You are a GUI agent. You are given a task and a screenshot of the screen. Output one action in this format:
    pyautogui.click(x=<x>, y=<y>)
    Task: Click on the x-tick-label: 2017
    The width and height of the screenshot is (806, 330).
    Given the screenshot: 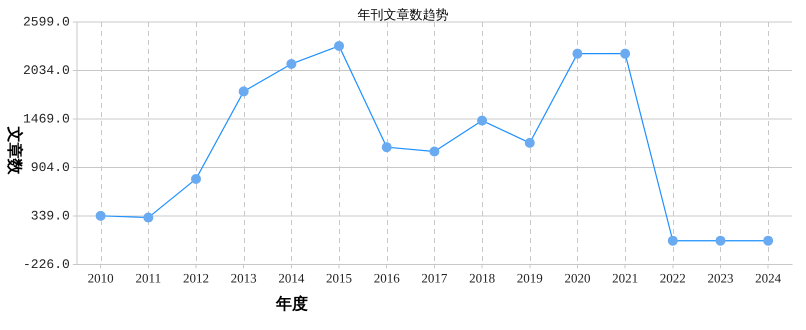 What is the action you would take?
    pyautogui.click(x=434, y=278)
    